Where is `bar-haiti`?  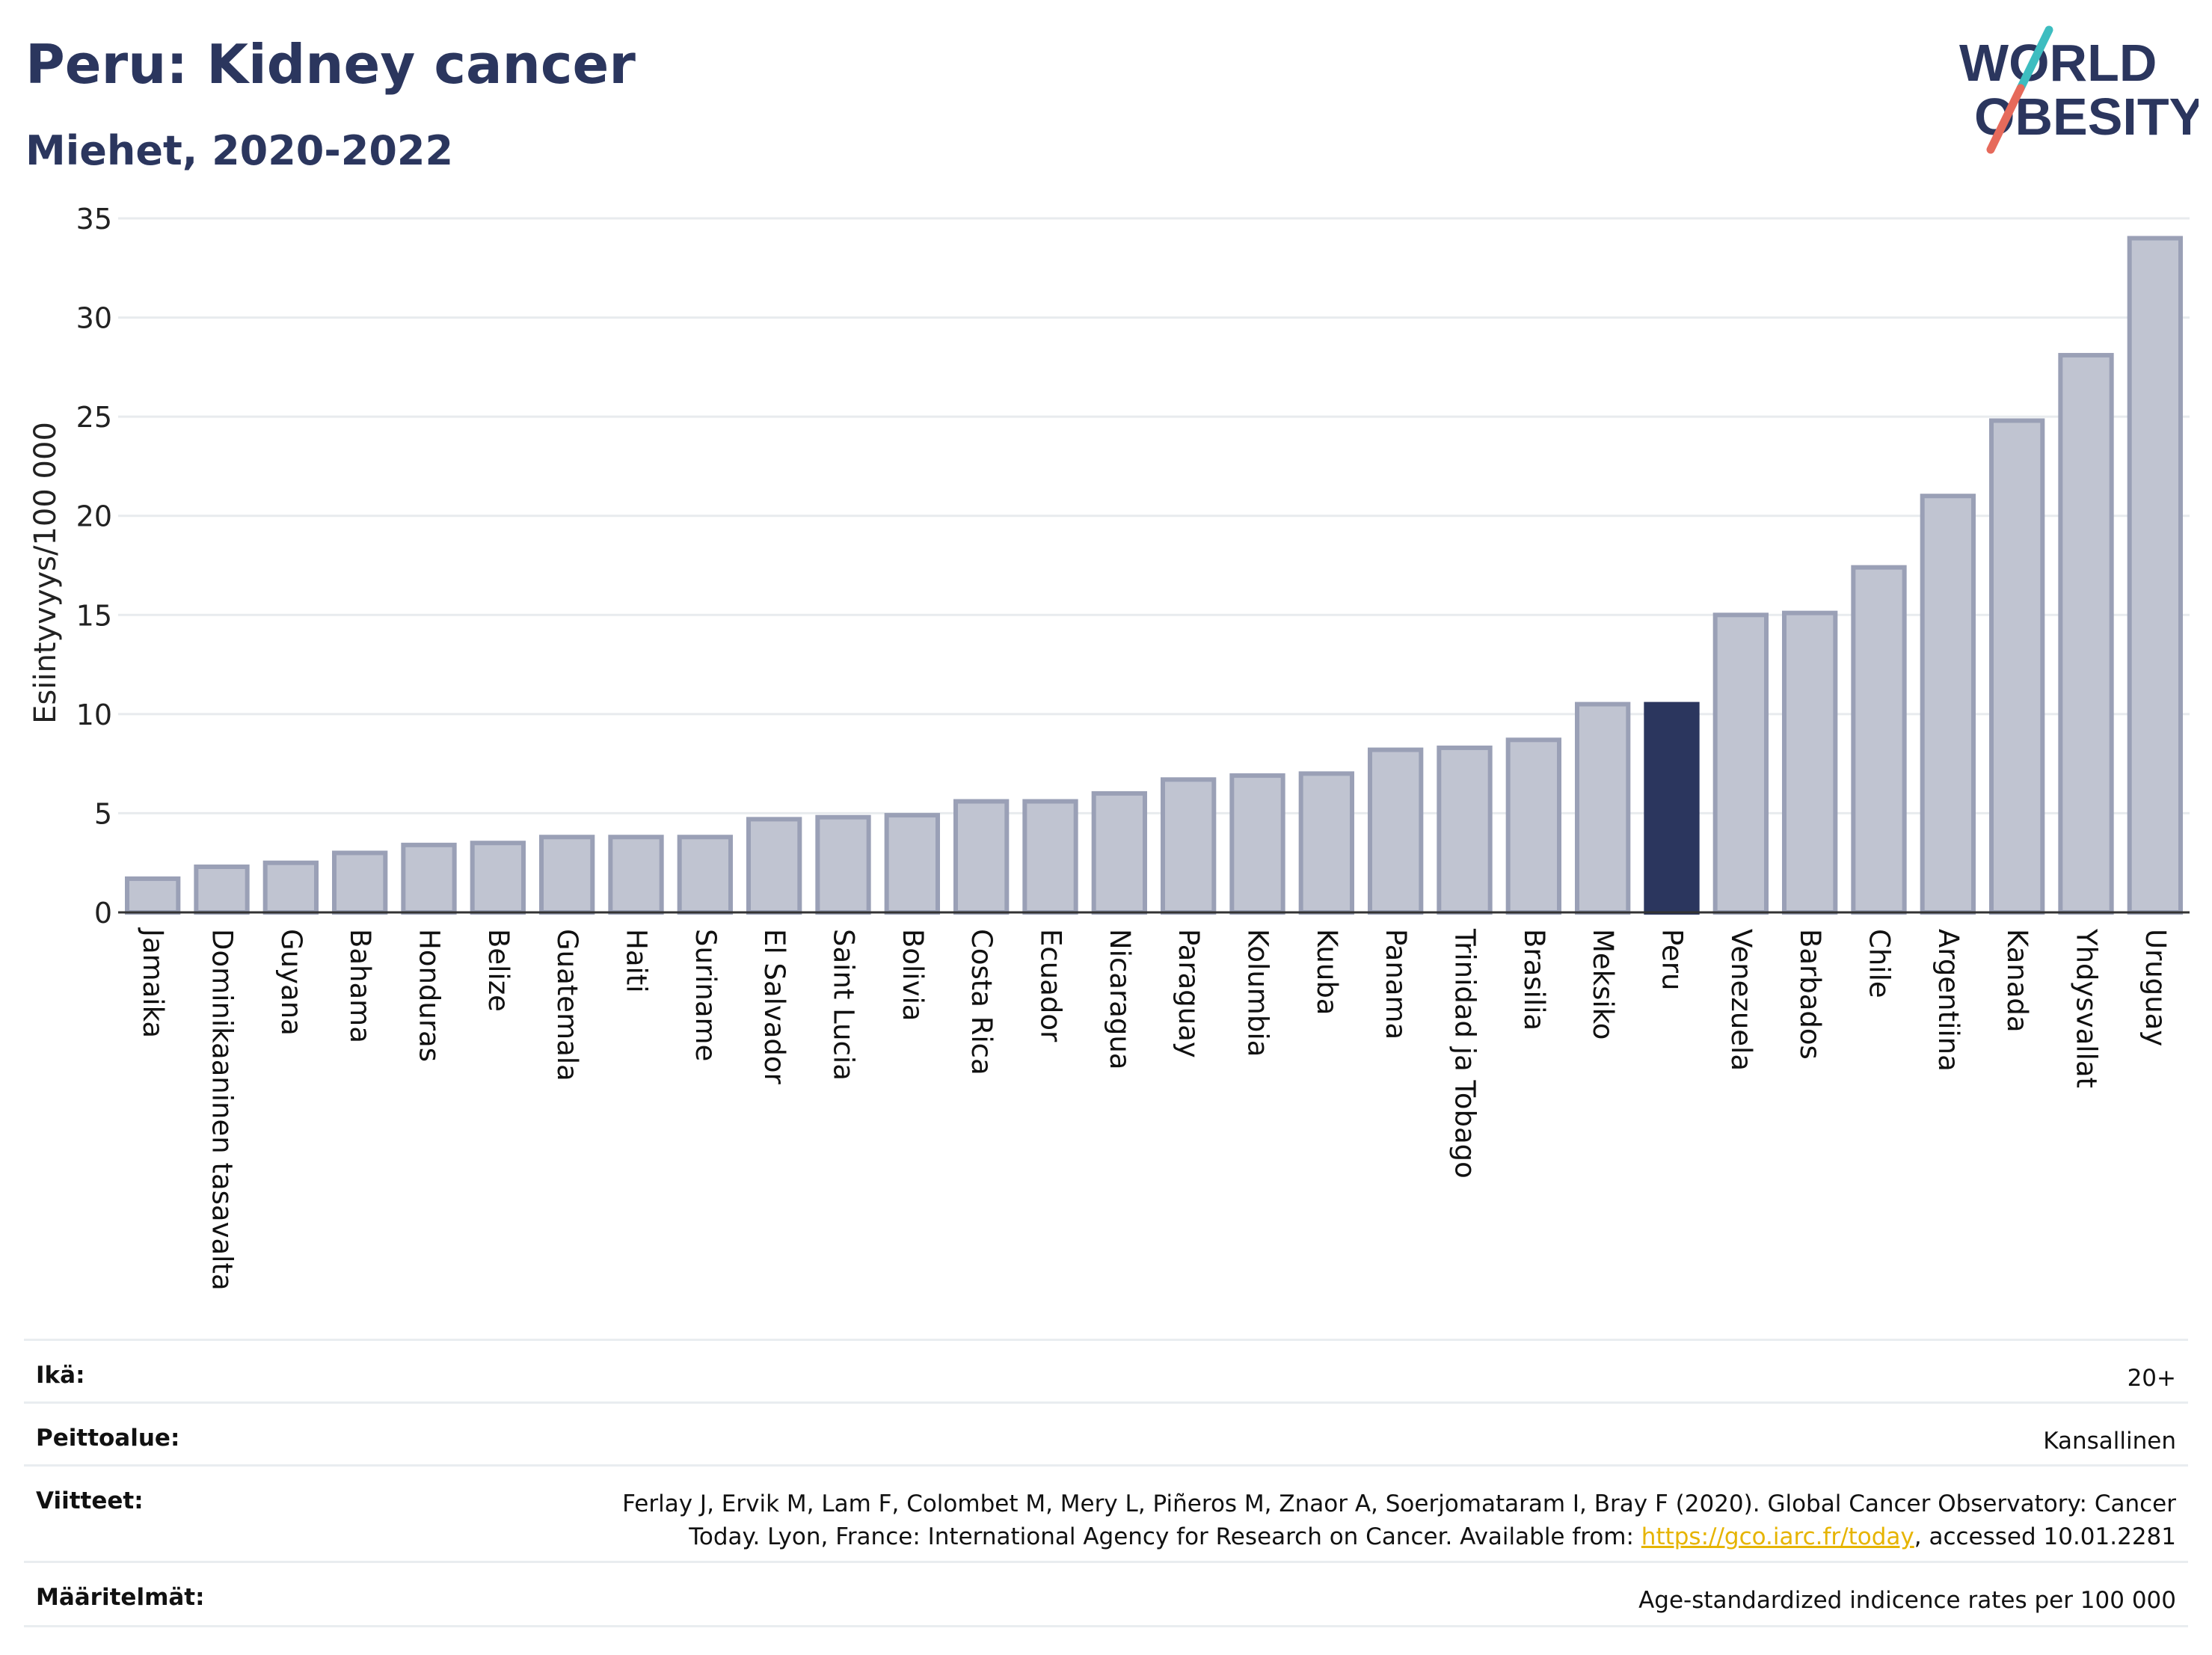
bar-haiti is located at coordinates (636, 875).